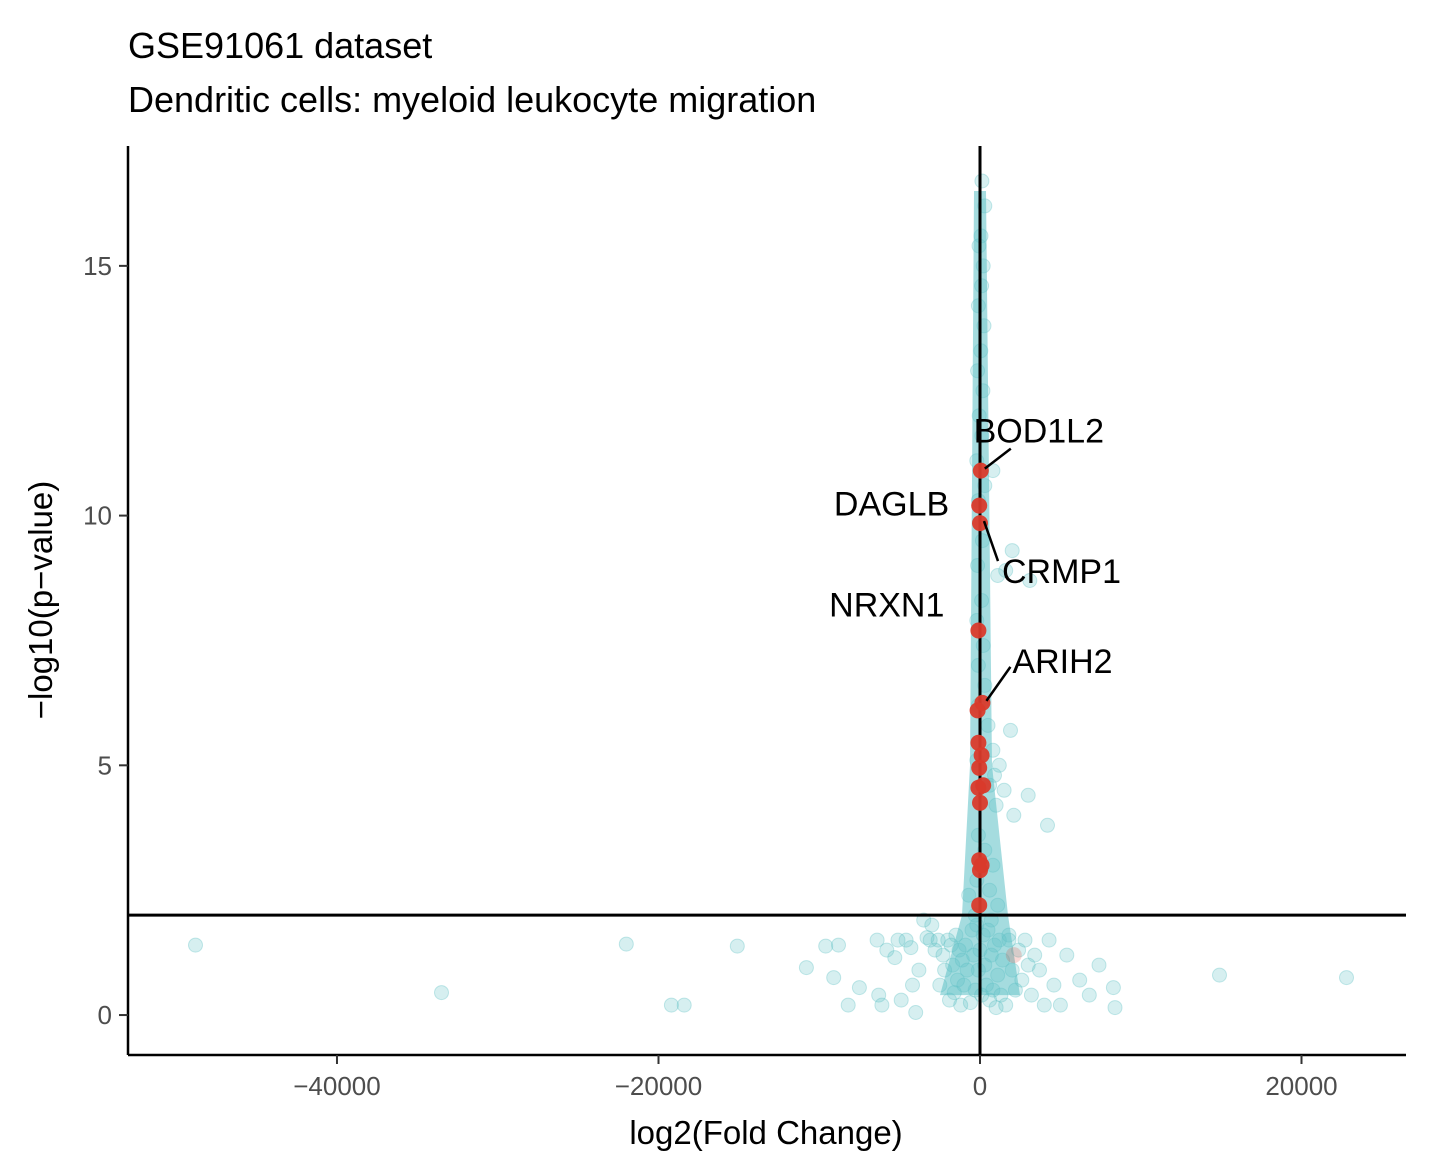  Describe the element at coordinates (105, 1015) in the screenshot. I see `y-tick-label: 0` at that location.